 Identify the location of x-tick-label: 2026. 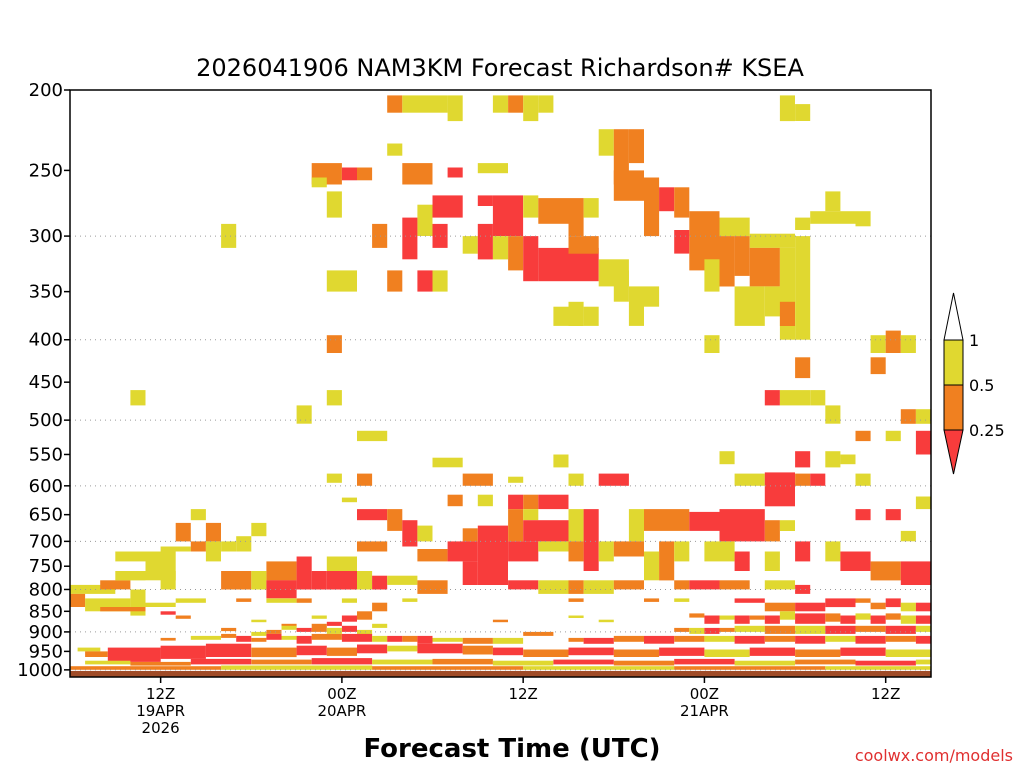
(161, 728).